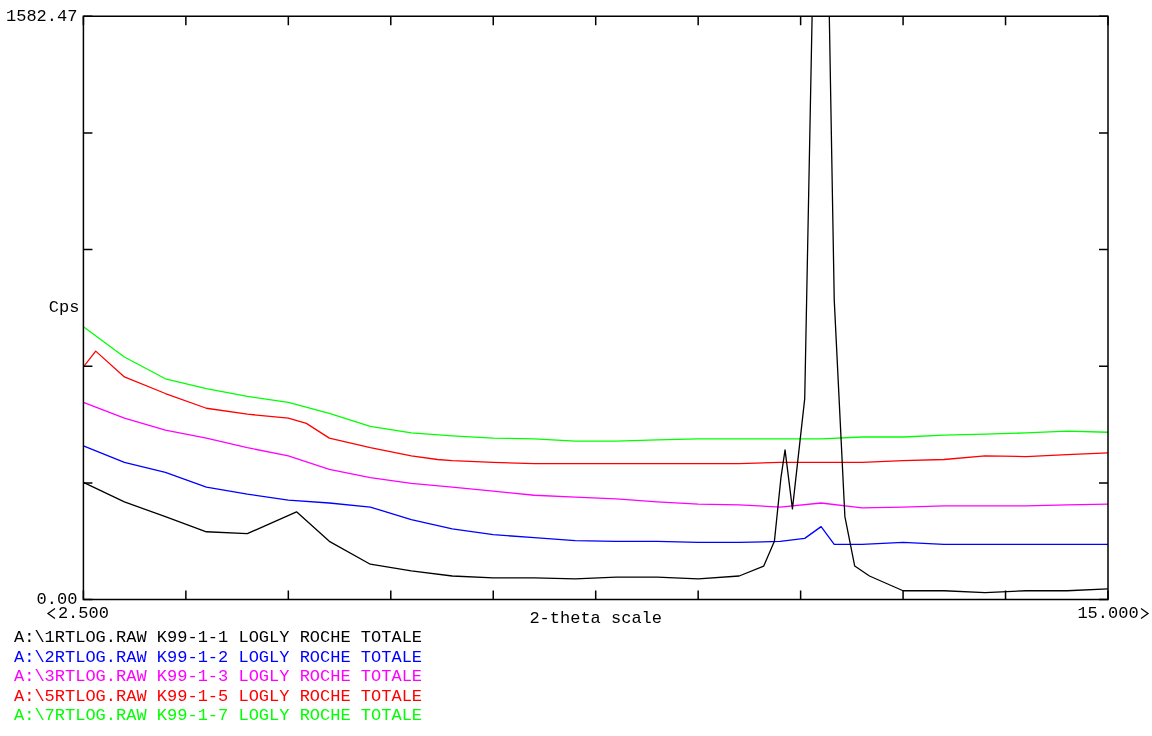 The height and width of the screenshot is (736, 1152). Describe the element at coordinates (218, 716) in the screenshot. I see `text: A:\7RTLOG.RAW K99-1-7 LOGLY ROCHE TOTALE` at that location.